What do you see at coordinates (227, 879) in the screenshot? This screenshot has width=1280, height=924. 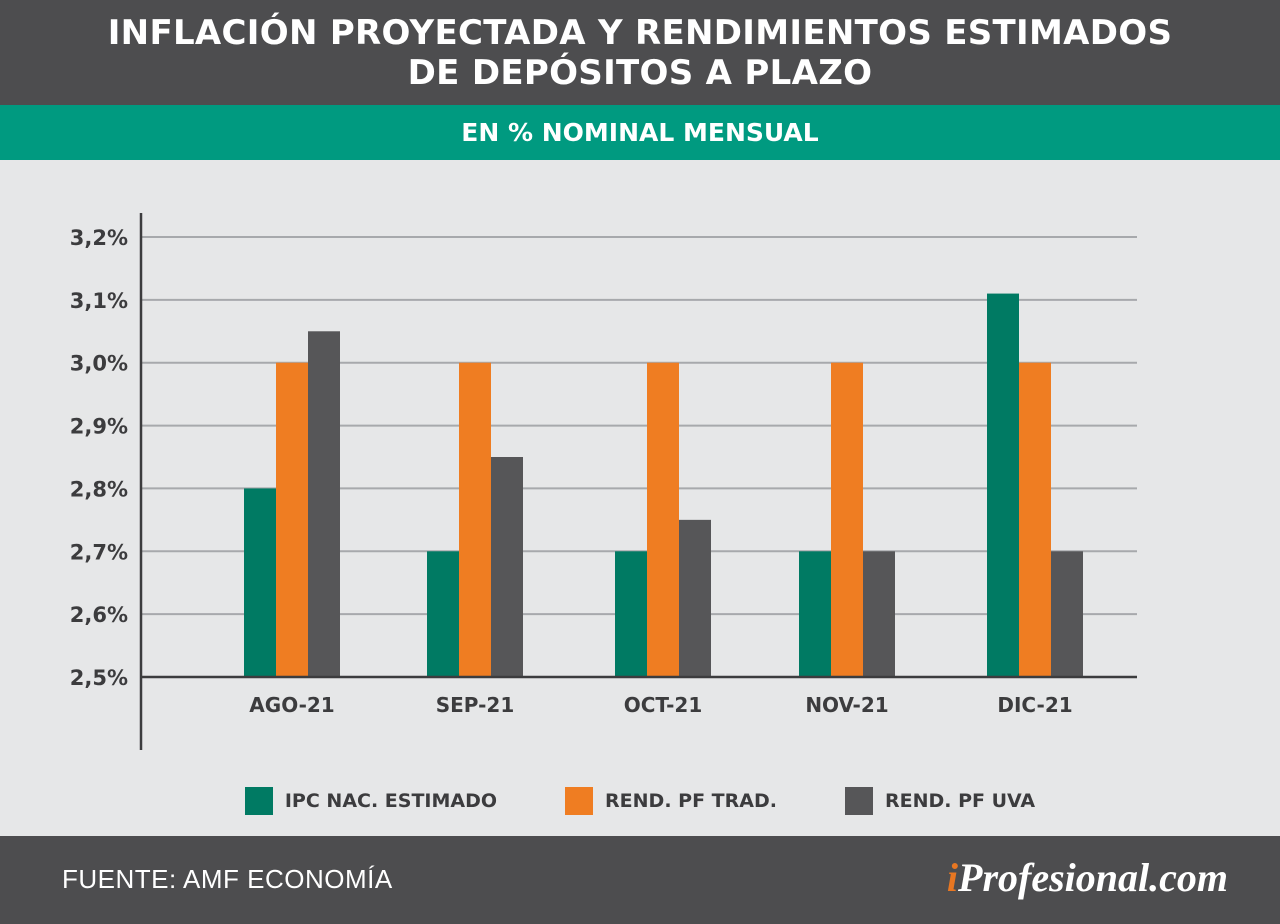 I see `source-text: FUENTE: AMF ECONOMÍA` at bounding box center [227, 879].